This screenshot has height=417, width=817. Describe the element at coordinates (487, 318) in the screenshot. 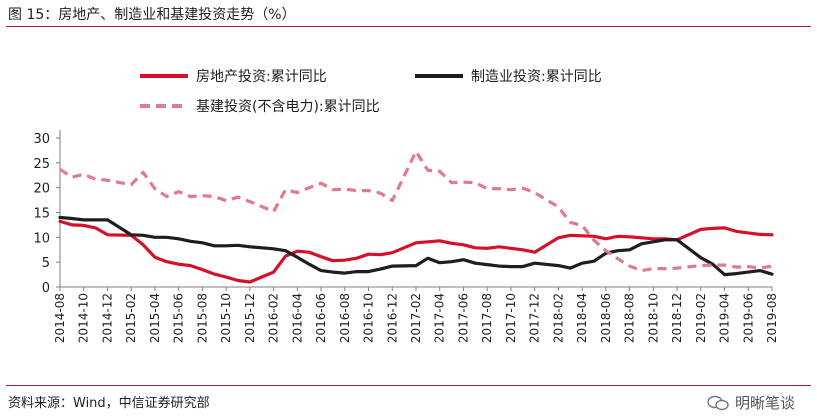

I see `x-tick-label: 2017-08` at that location.